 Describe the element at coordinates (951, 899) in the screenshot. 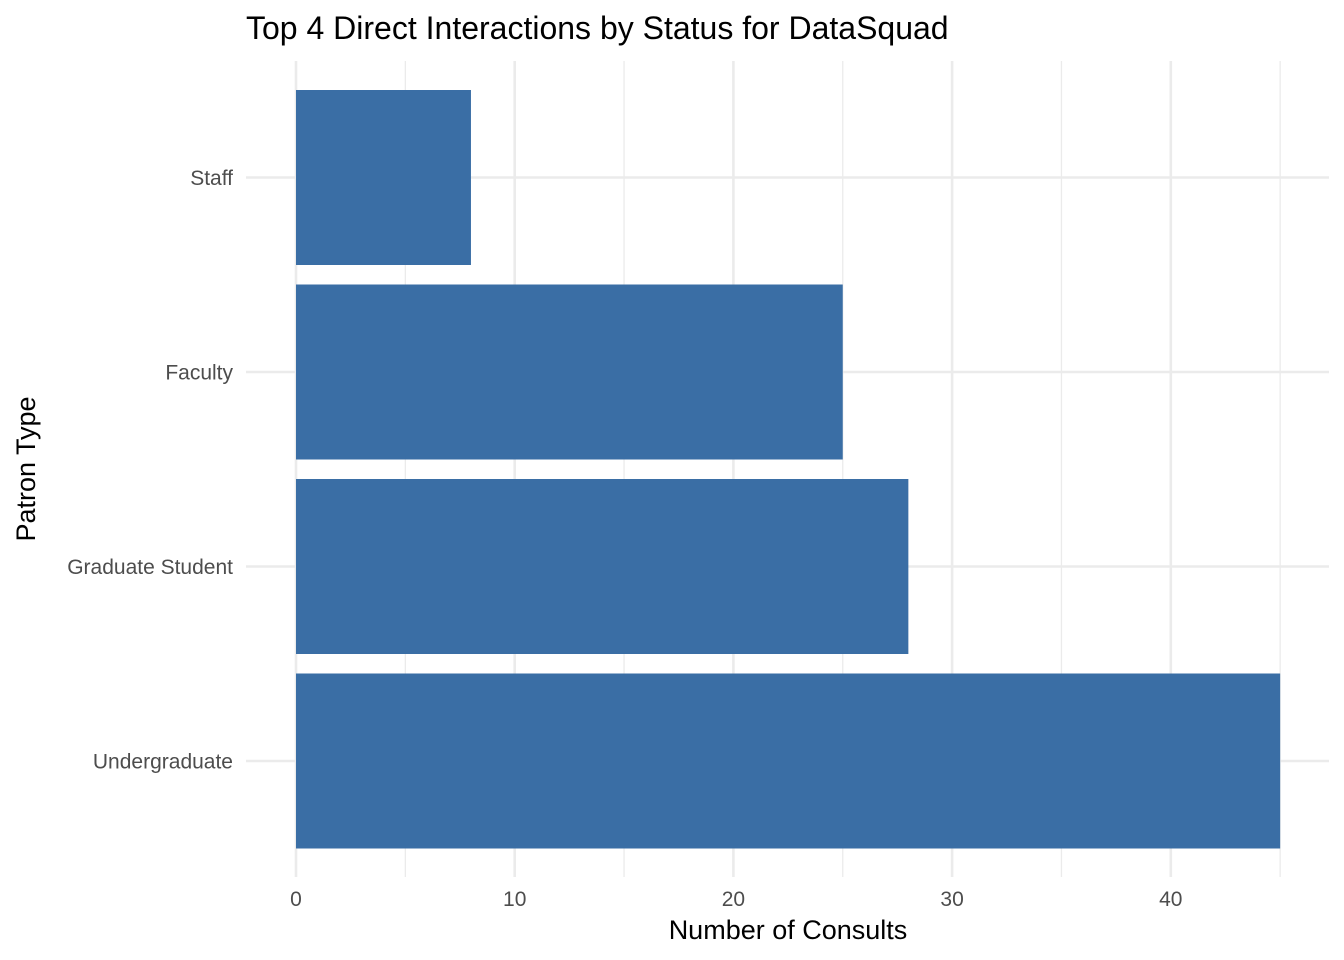

I see `x-tick-label: 30` at that location.